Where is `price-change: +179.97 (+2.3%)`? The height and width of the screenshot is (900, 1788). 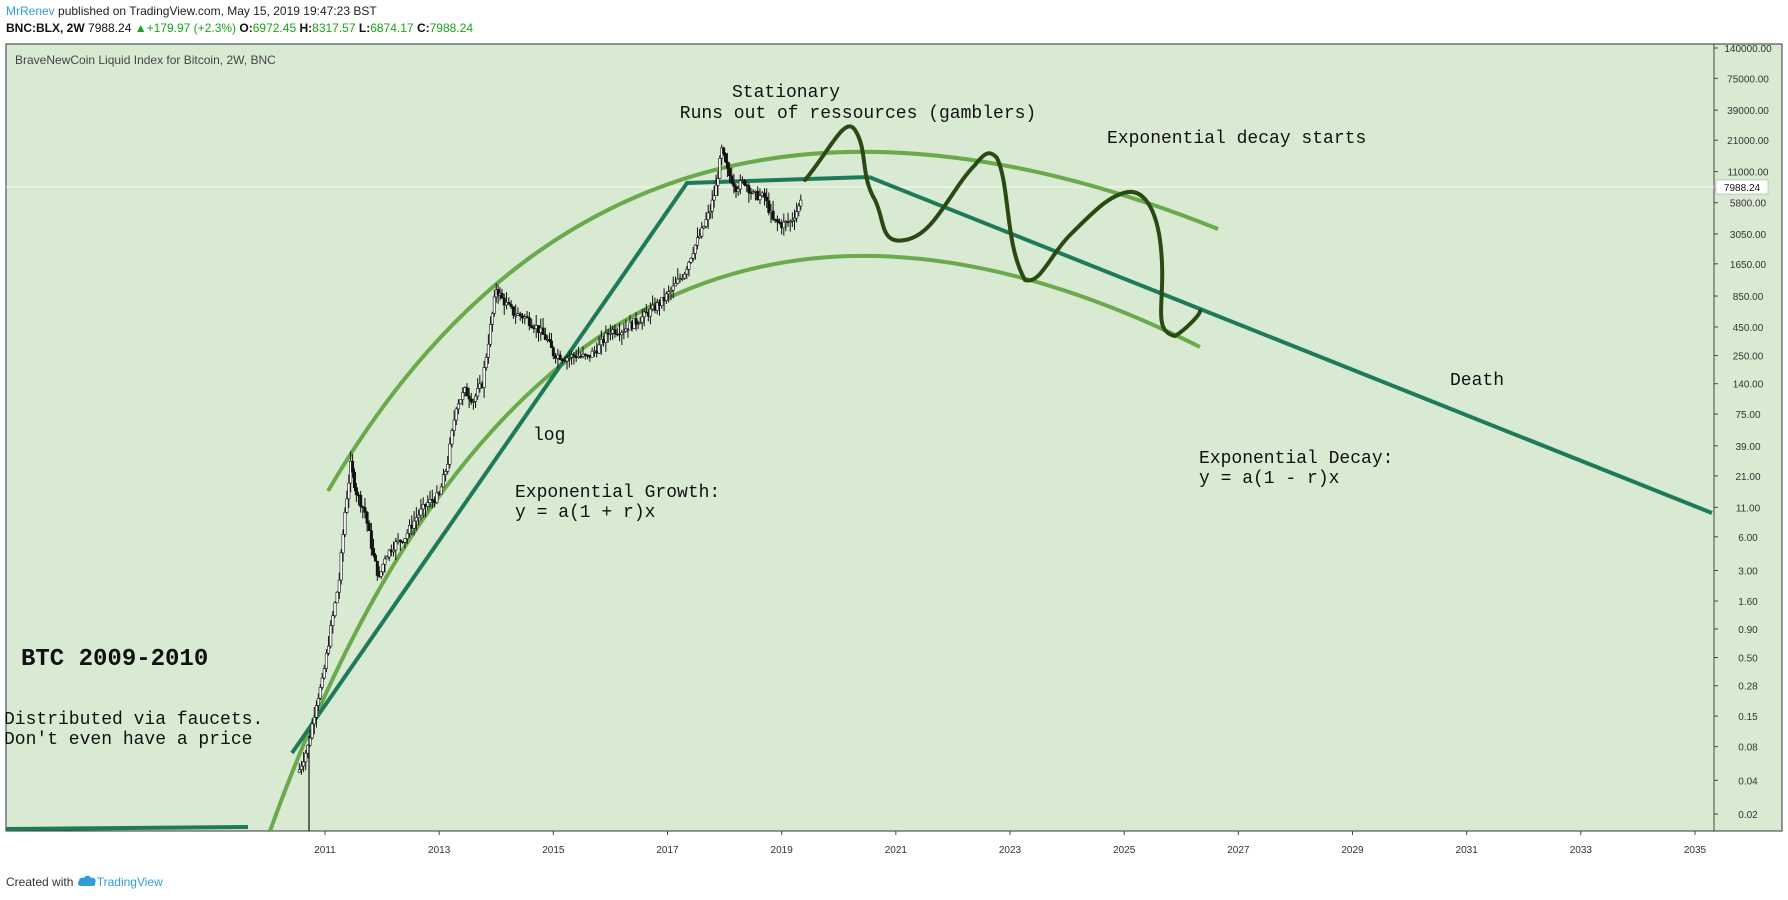 price-change: +179.97 (+2.3%) is located at coordinates (191, 28).